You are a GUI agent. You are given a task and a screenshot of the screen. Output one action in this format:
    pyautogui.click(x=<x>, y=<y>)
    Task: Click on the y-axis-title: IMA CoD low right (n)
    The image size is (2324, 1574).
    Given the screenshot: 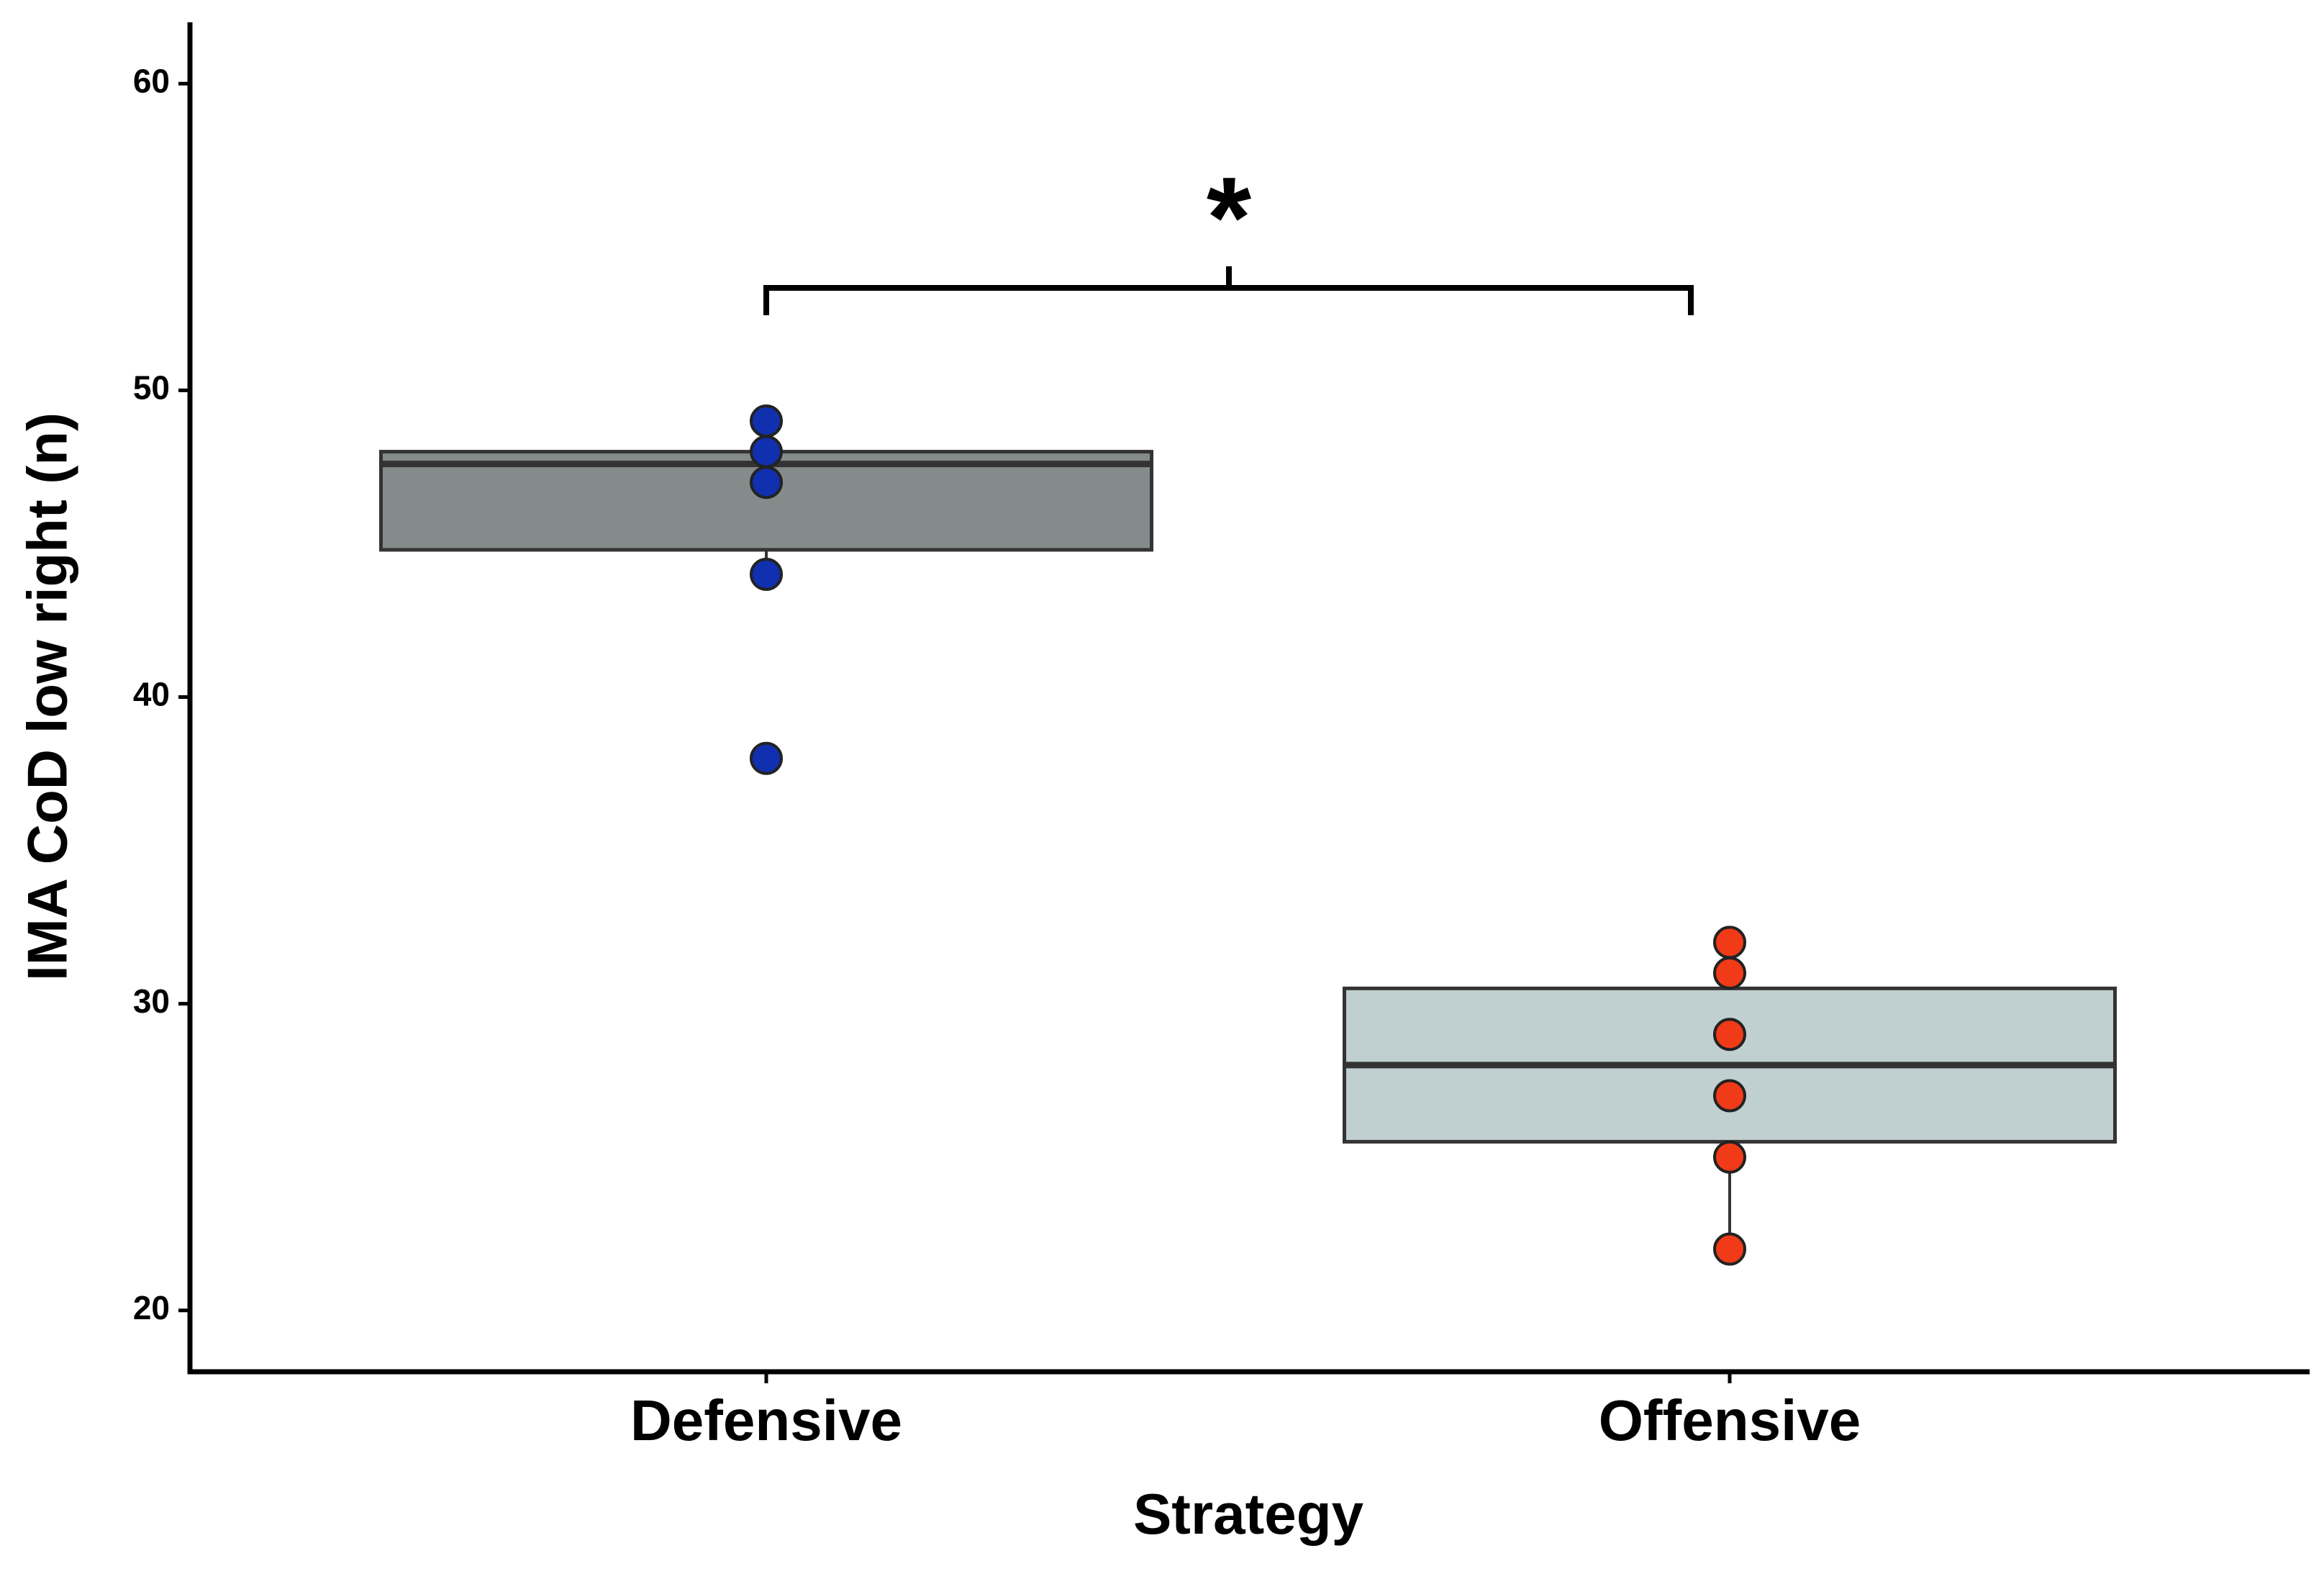 What is the action you would take?
    pyautogui.click(x=47, y=696)
    